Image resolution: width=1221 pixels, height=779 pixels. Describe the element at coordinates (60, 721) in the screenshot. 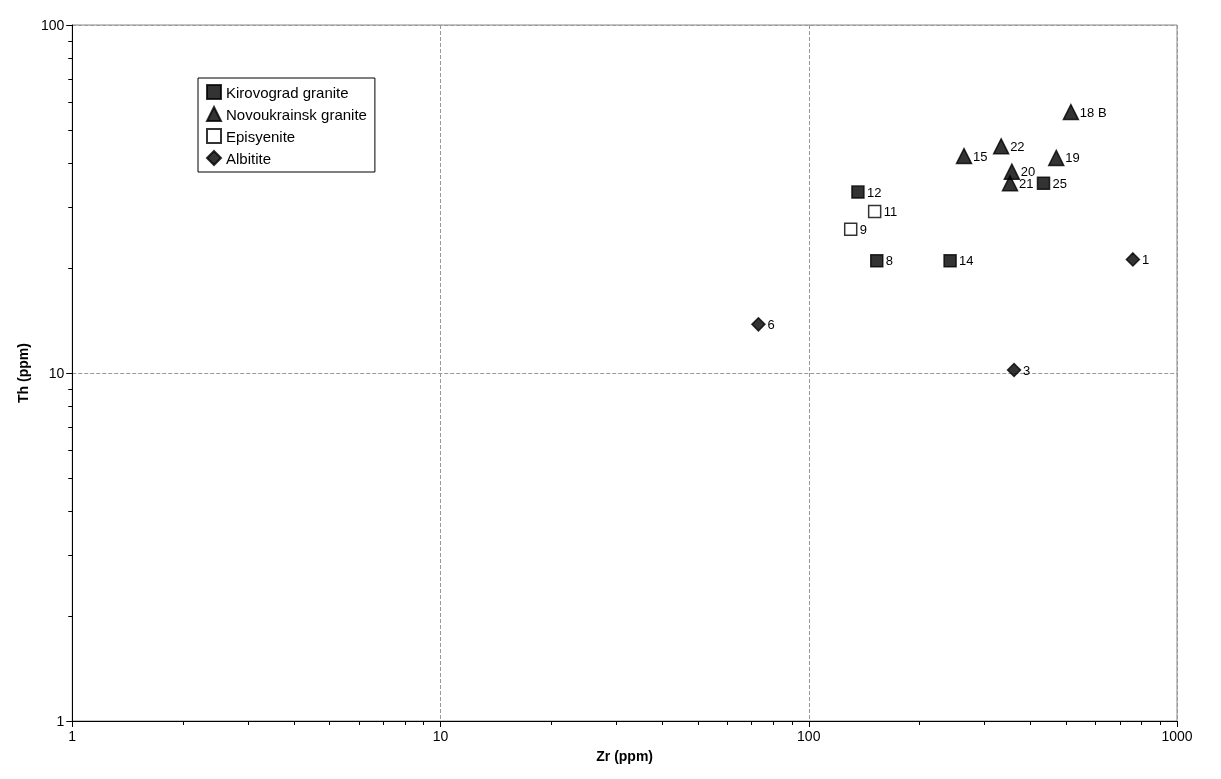

I see `y-tick-label: 1` at that location.